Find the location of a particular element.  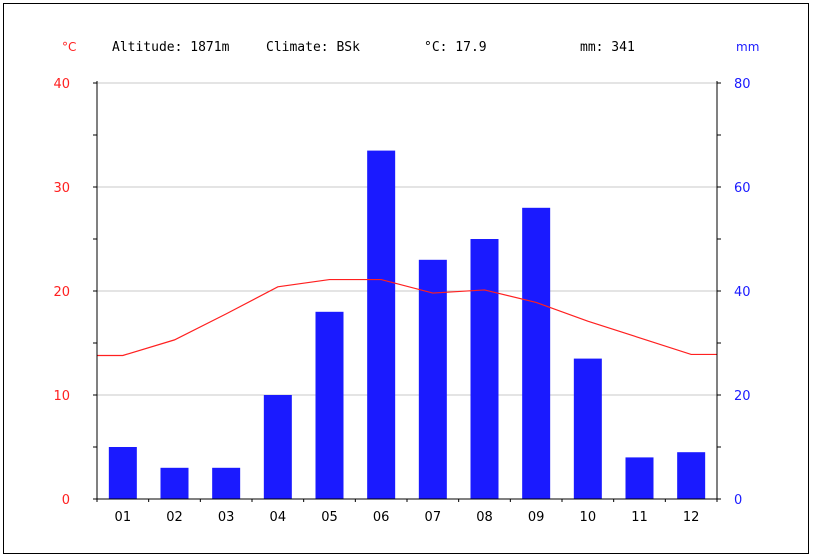

left-tick-label: 20 is located at coordinates (61, 292).